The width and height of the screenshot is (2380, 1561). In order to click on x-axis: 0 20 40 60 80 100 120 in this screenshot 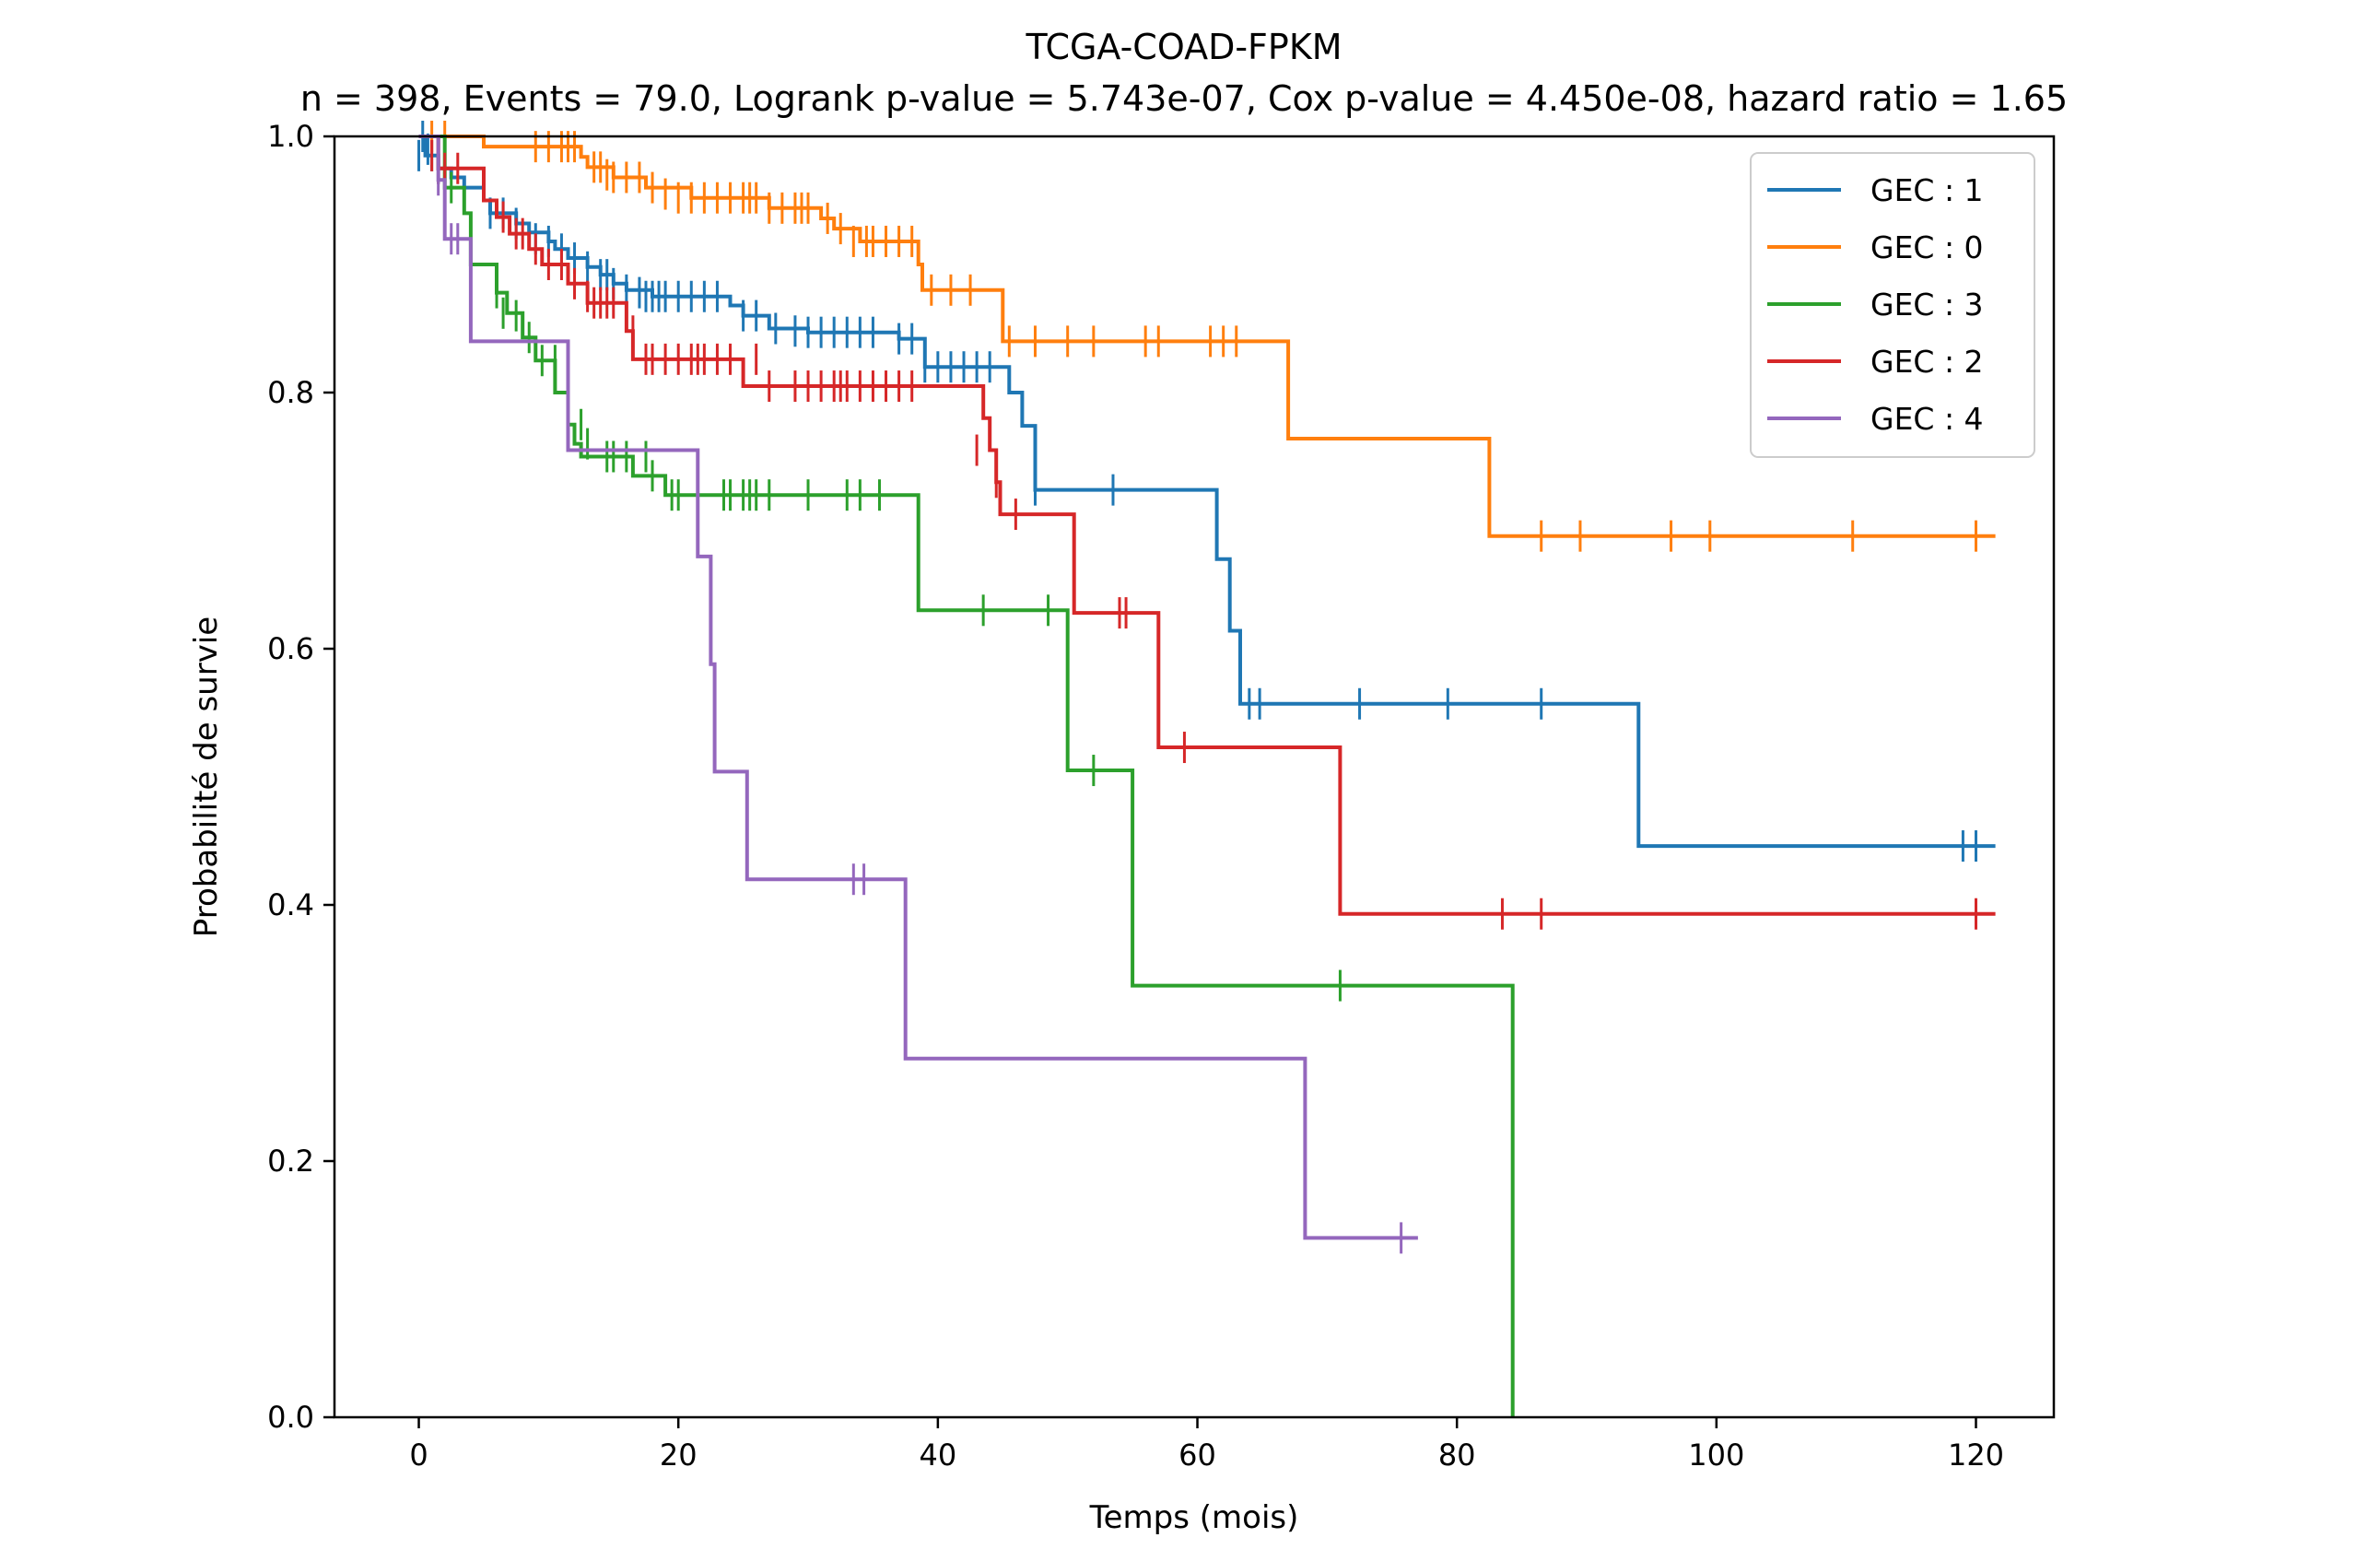, I will do `click(1206, 1445)`.